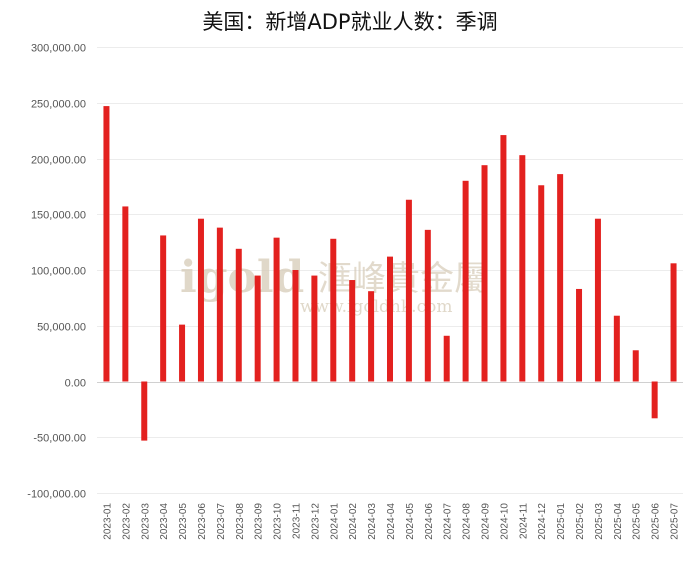 Image resolution: width=700 pixels, height=561 pixels. I want to click on x-tick-label: 2024-07, so click(448, 521).